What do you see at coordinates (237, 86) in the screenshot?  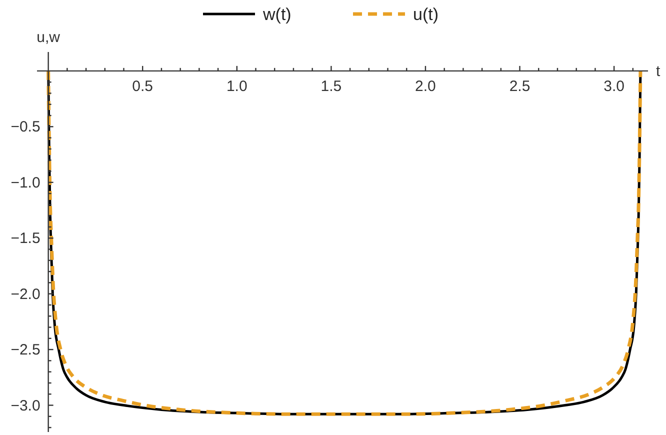 I see `x-tick-label: 1.0` at bounding box center [237, 86].